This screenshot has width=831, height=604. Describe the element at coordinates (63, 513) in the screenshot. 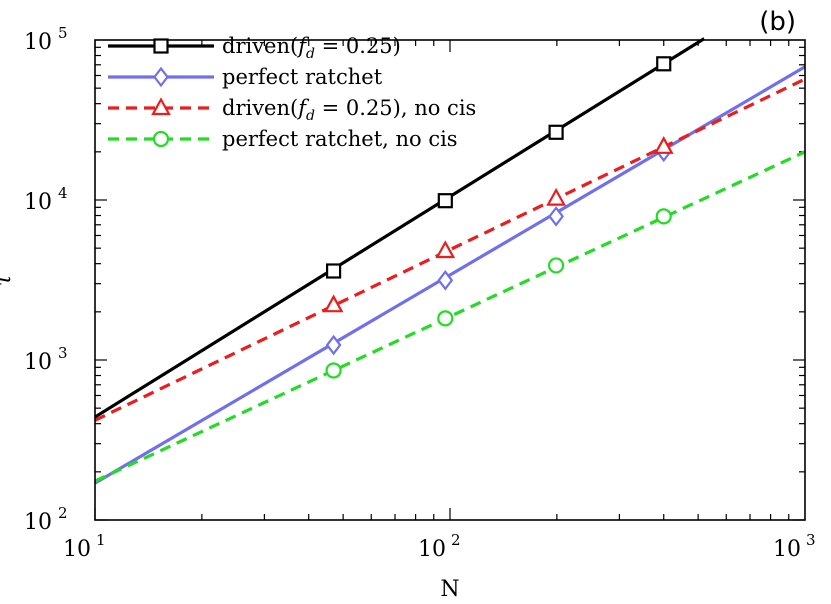

I see `y-tick-exp: 2` at that location.